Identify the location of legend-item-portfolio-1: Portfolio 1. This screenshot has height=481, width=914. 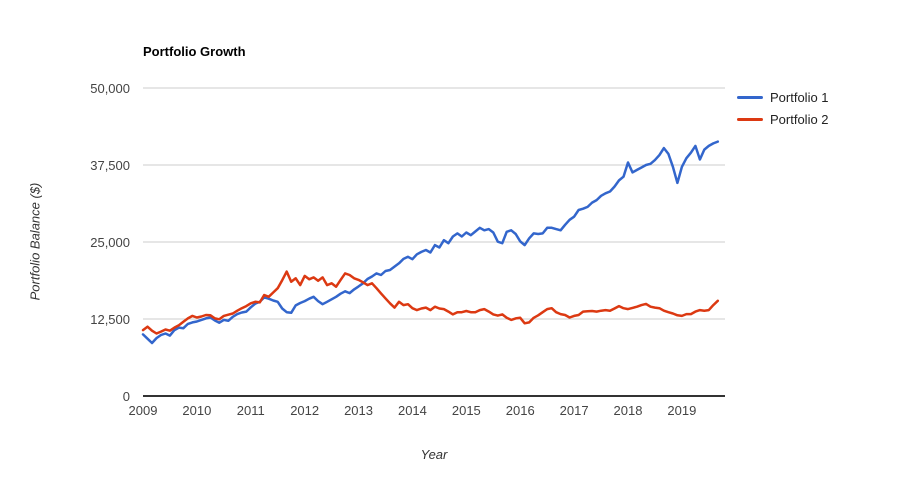
(783, 97).